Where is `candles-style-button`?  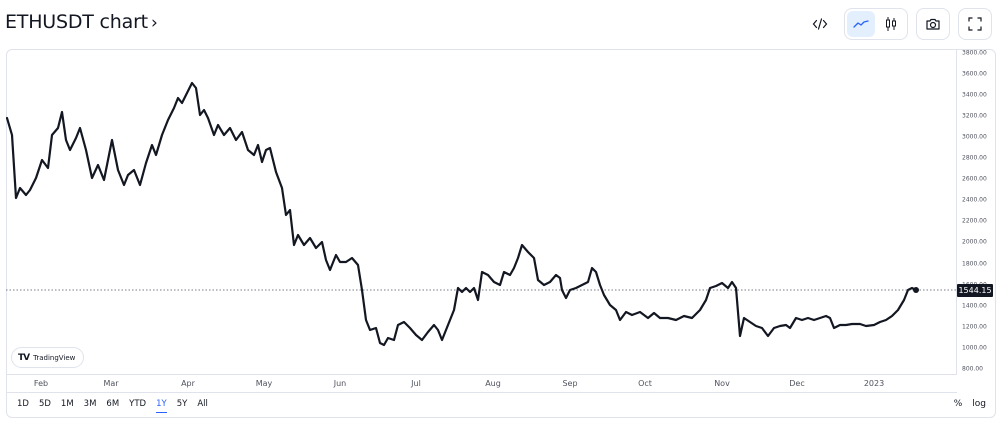 candles-style-button is located at coordinates (891, 24).